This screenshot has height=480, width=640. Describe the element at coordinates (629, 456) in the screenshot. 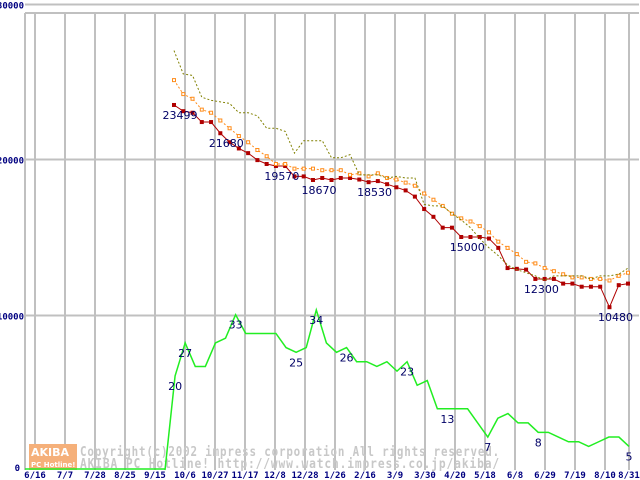

I see `shops-label: 5` at that location.